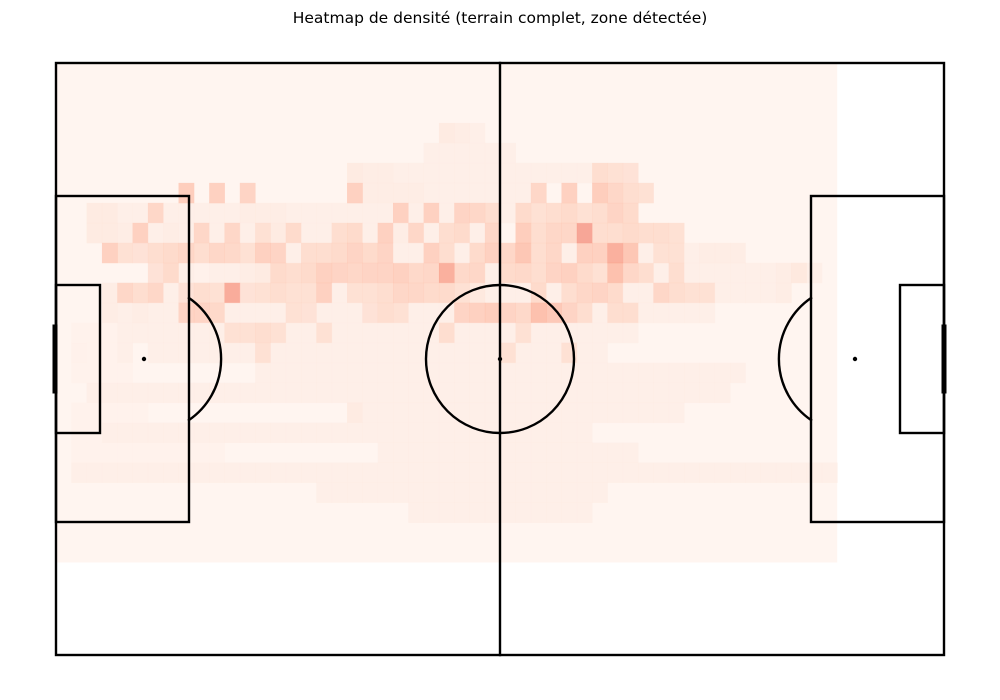 This screenshot has width=1000, height=700. I want to click on right-six-yard-box, so click(922, 359).